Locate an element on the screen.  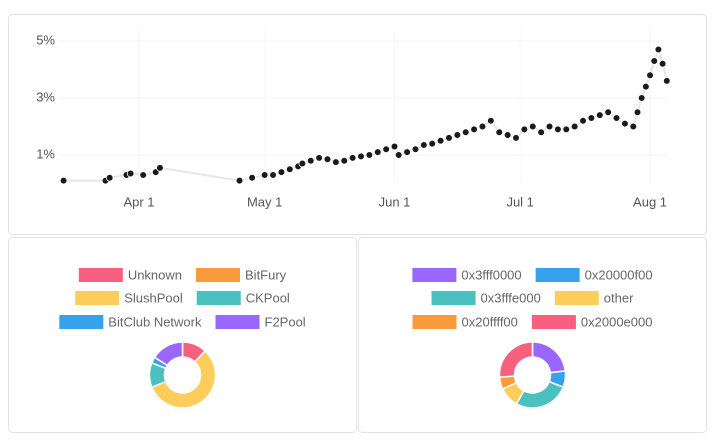
legend-label: 0x2000e000 is located at coordinates (617, 321).